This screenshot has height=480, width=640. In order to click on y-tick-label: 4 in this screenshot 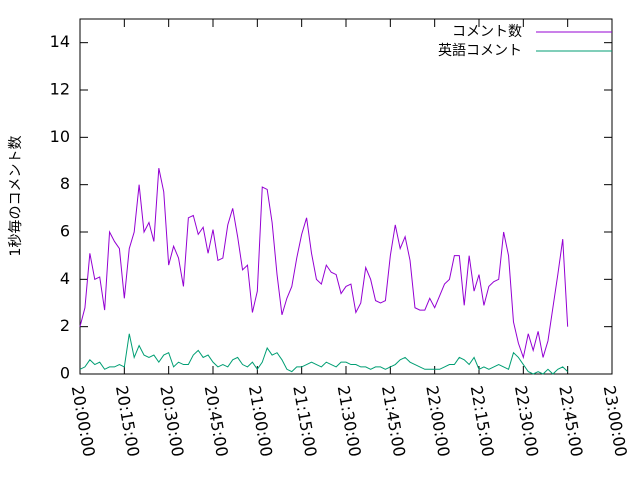, I will do `click(65, 278)`.